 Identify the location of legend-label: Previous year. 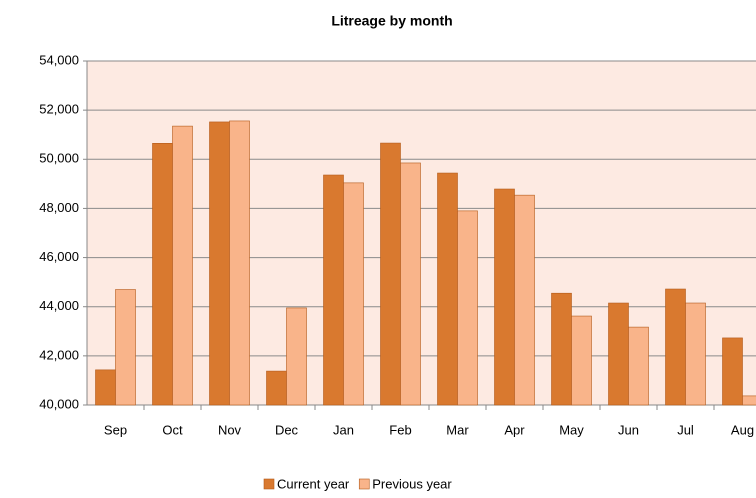
(412, 483).